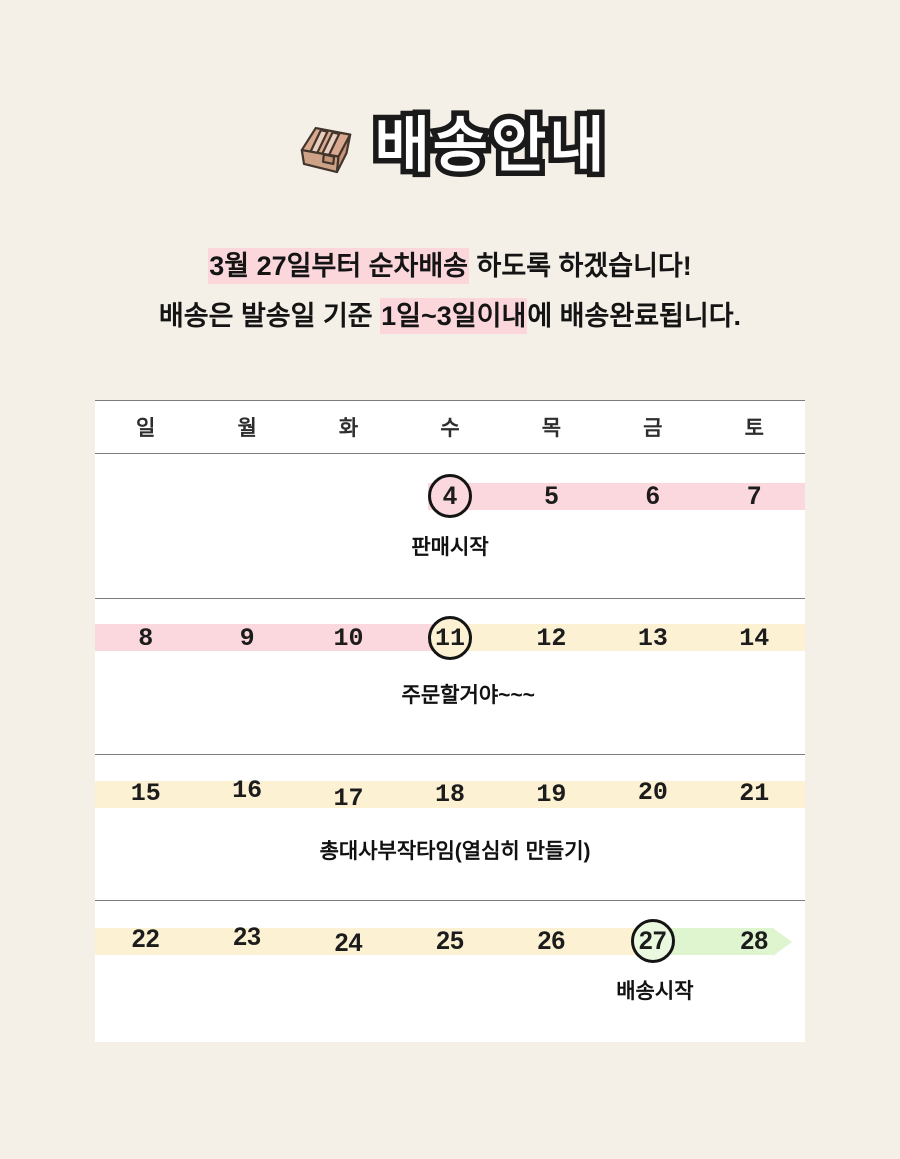 Image resolution: width=900 pixels, height=1159 pixels. I want to click on calendar-week-row-2: 8 9 10 11 12 13 14 주문할거야~~~, so click(450, 677).